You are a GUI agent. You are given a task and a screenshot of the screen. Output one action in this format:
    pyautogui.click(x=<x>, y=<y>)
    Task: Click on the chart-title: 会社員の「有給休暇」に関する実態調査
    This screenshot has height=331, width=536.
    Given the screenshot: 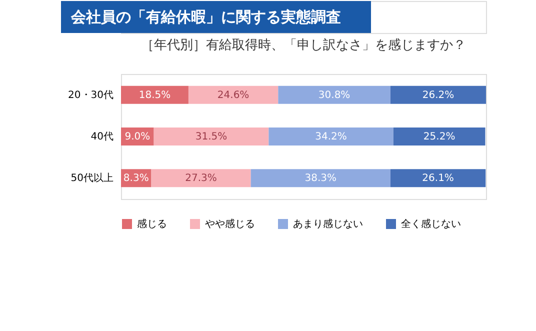 What is the action you would take?
    pyautogui.click(x=205, y=17)
    